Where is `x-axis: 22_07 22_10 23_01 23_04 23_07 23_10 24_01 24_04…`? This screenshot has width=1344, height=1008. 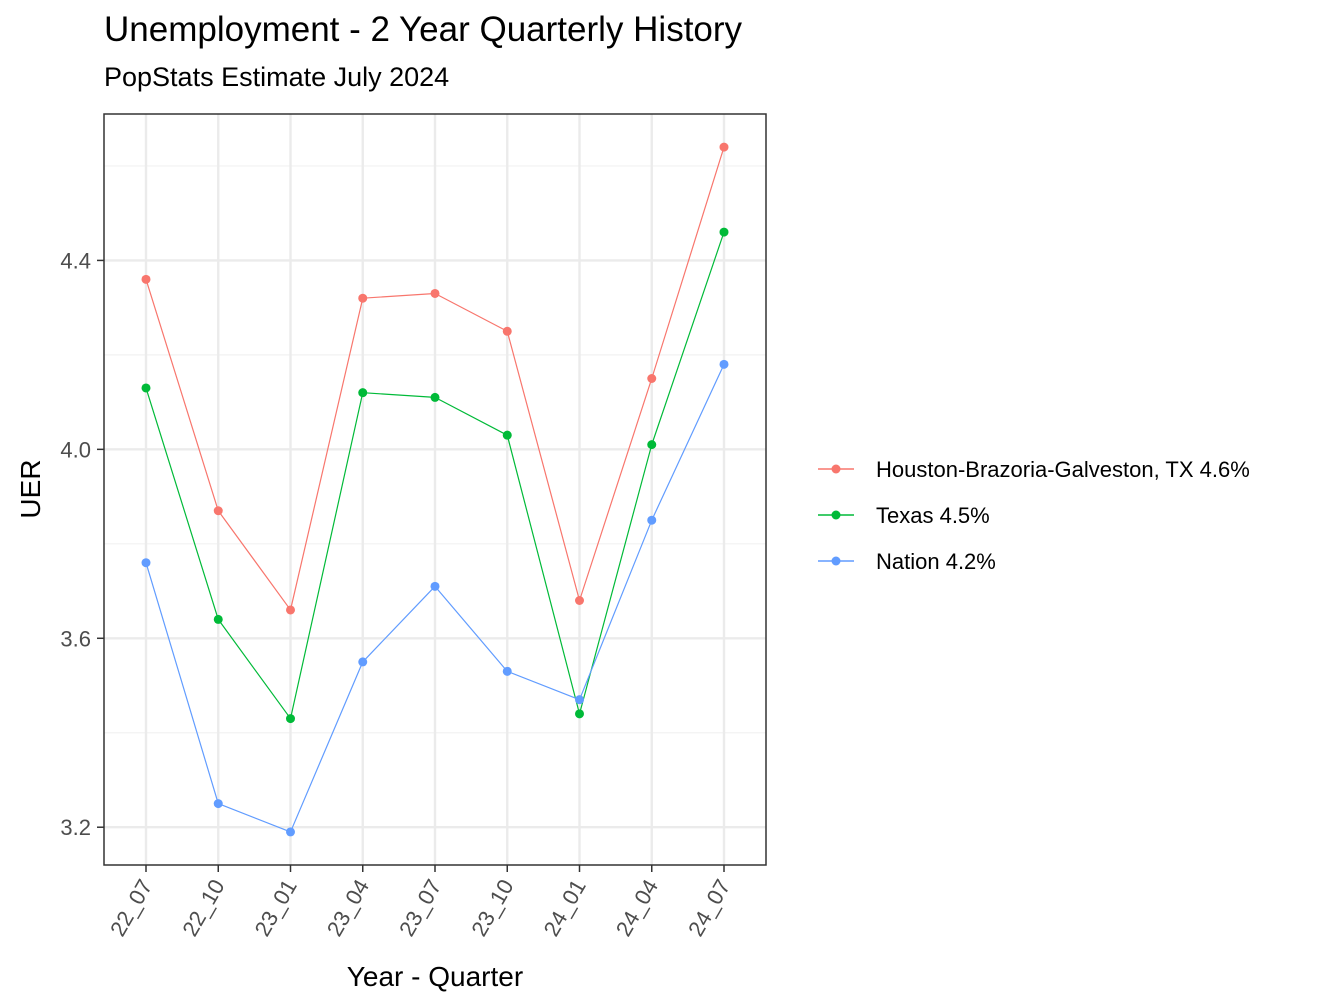
x-axis: 22_07 22_10 23_01 23_04 23_07 23_10 24_01 24_04… is located at coordinates (420, 902).